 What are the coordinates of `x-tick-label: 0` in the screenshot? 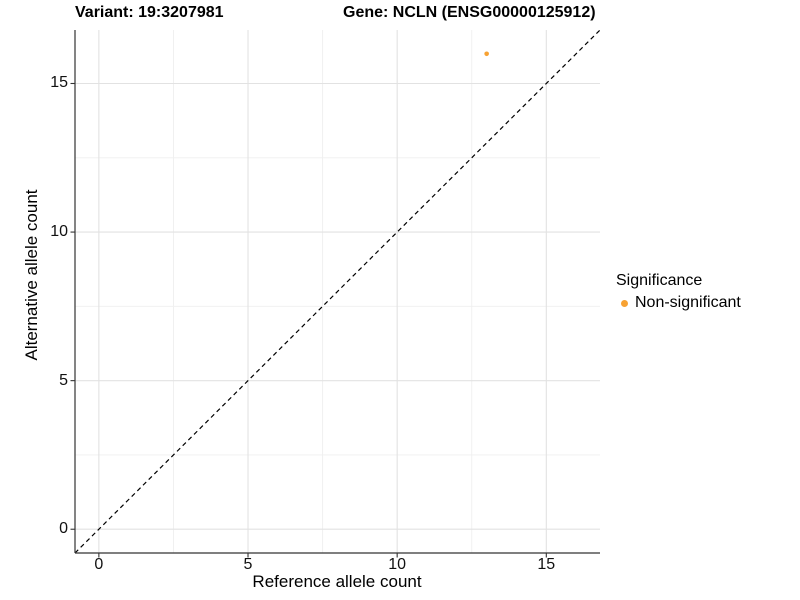 It's located at (99, 564).